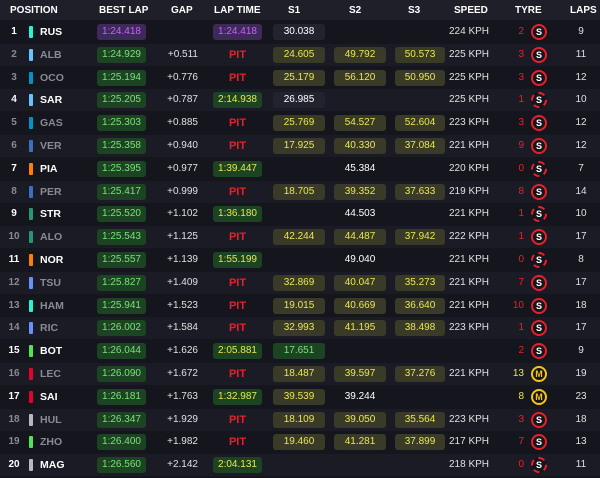 The image size is (600, 478). Describe the element at coordinates (182, 419) in the screenshot. I see `gap-value: +1.929` at that location.